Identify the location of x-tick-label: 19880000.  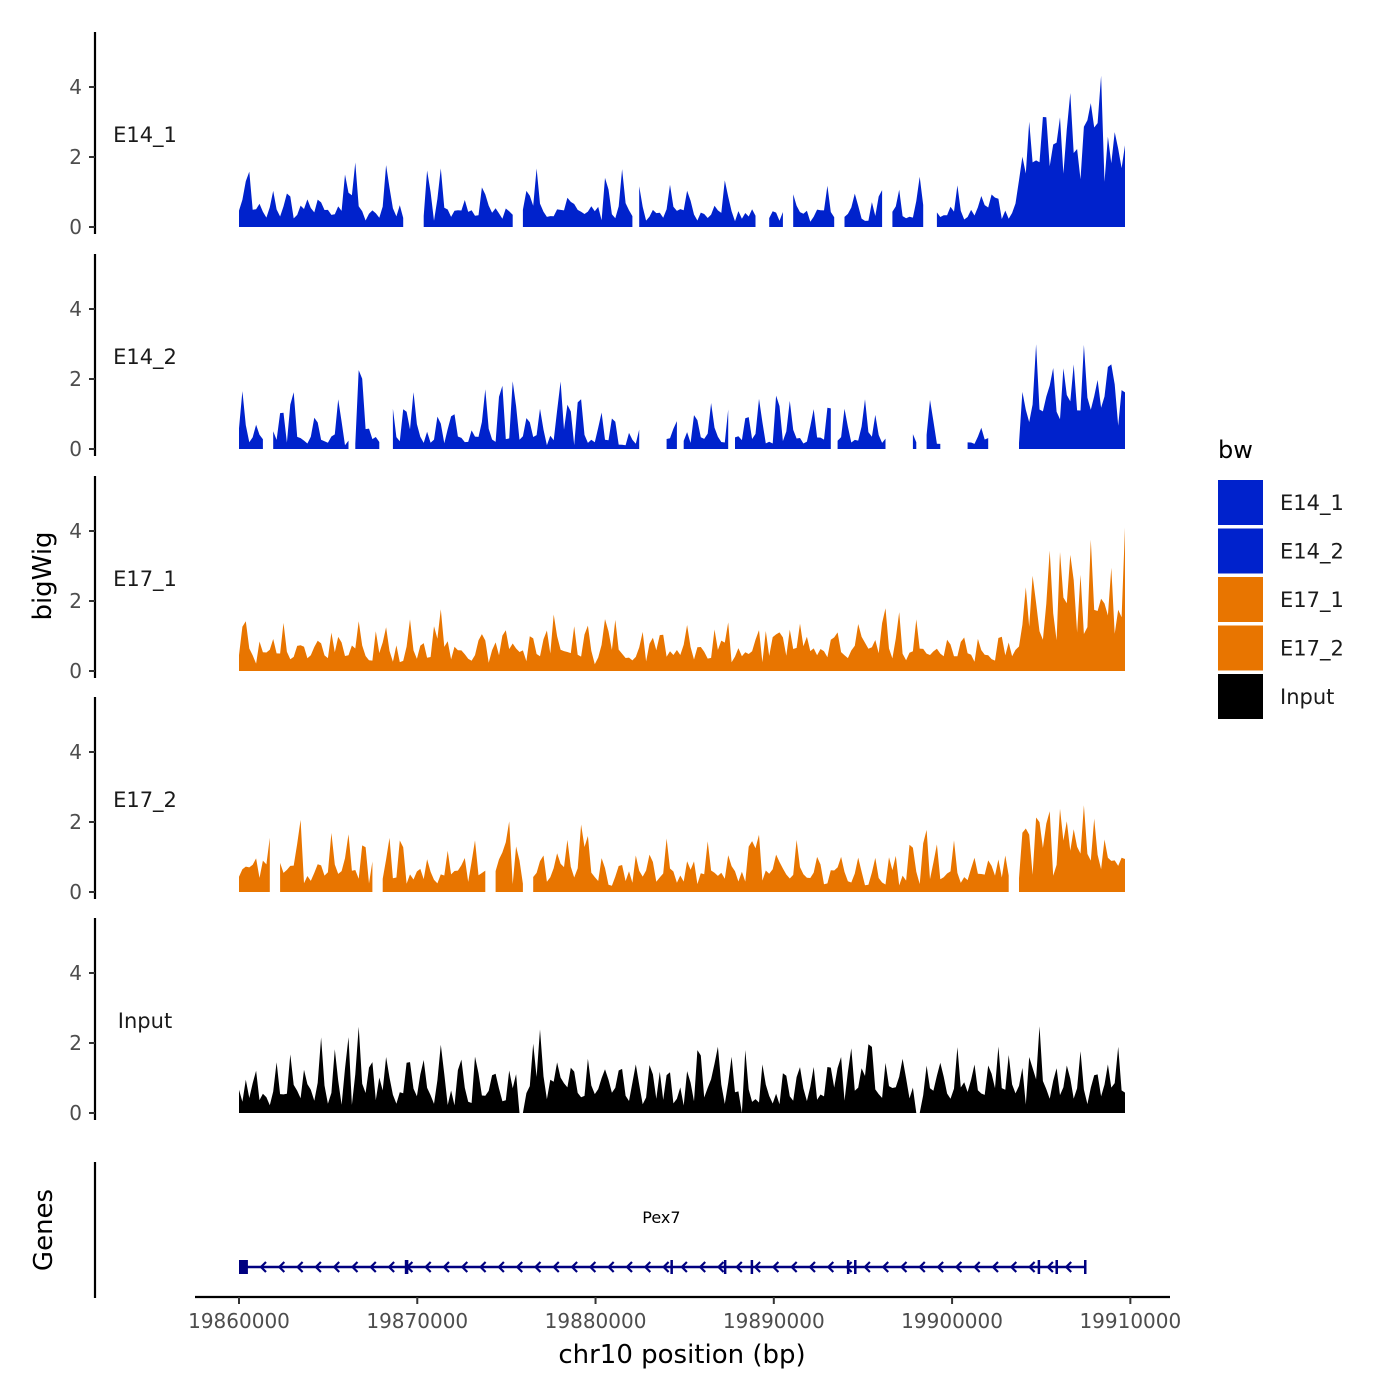
(596, 1321).